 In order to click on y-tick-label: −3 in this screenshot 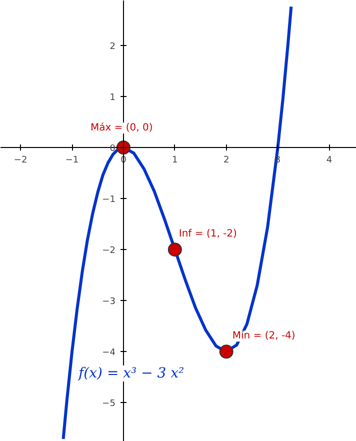, I will do `click(109, 302)`.